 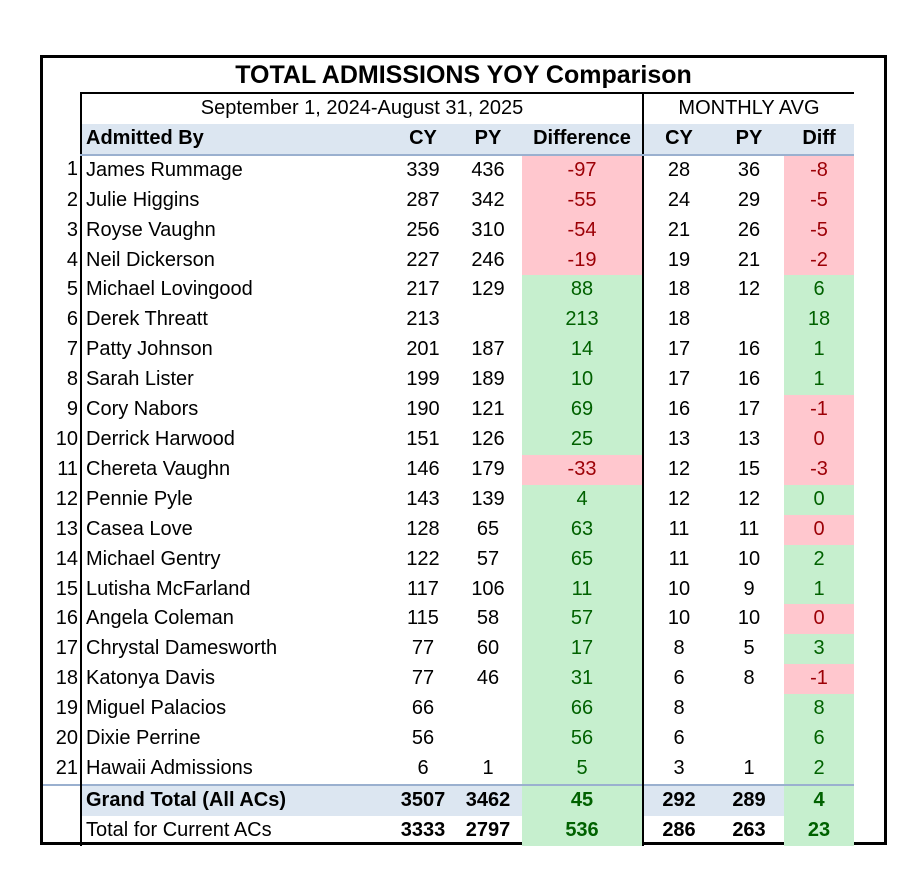 What do you see at coordinates (448, 649) in the screenshot?
I see `table-row: 17 Chrystal Damesworth 77 60 17 8 5 3` at bounding box center [448, 649].